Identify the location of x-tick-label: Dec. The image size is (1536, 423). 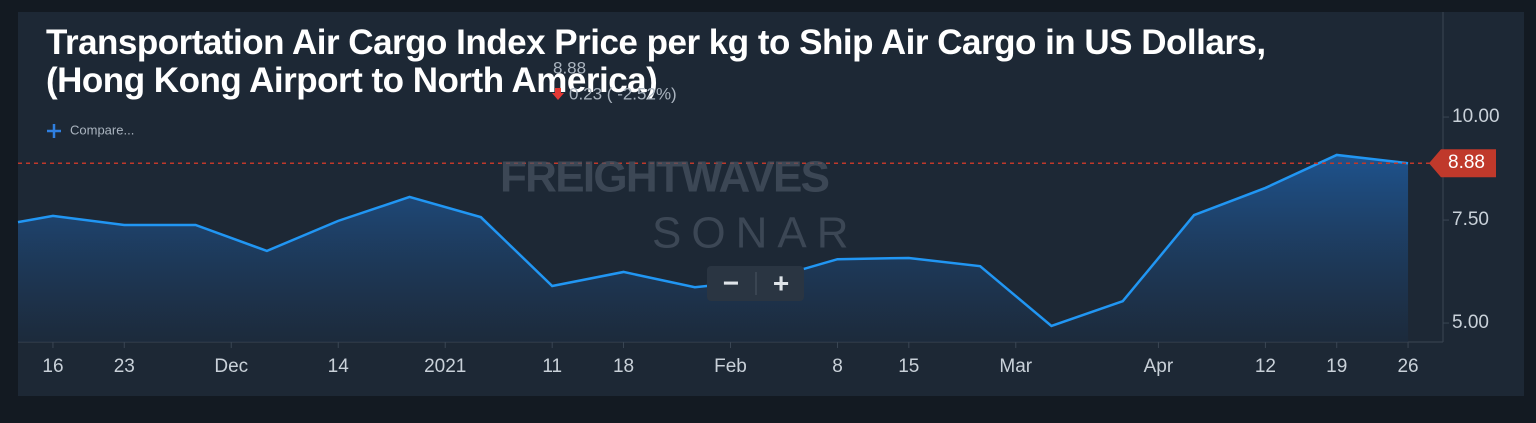
(231, 366).